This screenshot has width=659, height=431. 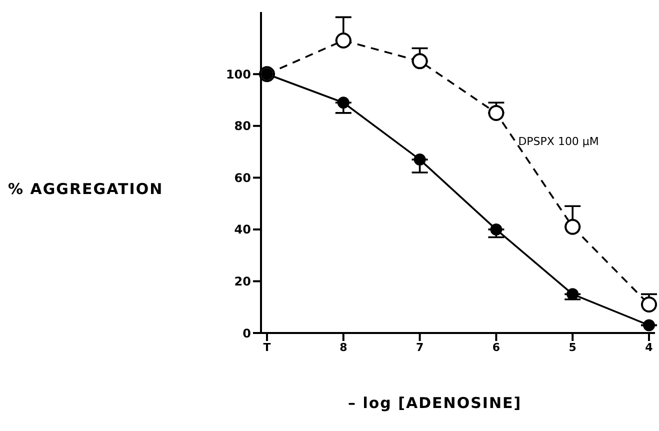 I want to click on x-tick-label: T, so click(x=267, y=347).